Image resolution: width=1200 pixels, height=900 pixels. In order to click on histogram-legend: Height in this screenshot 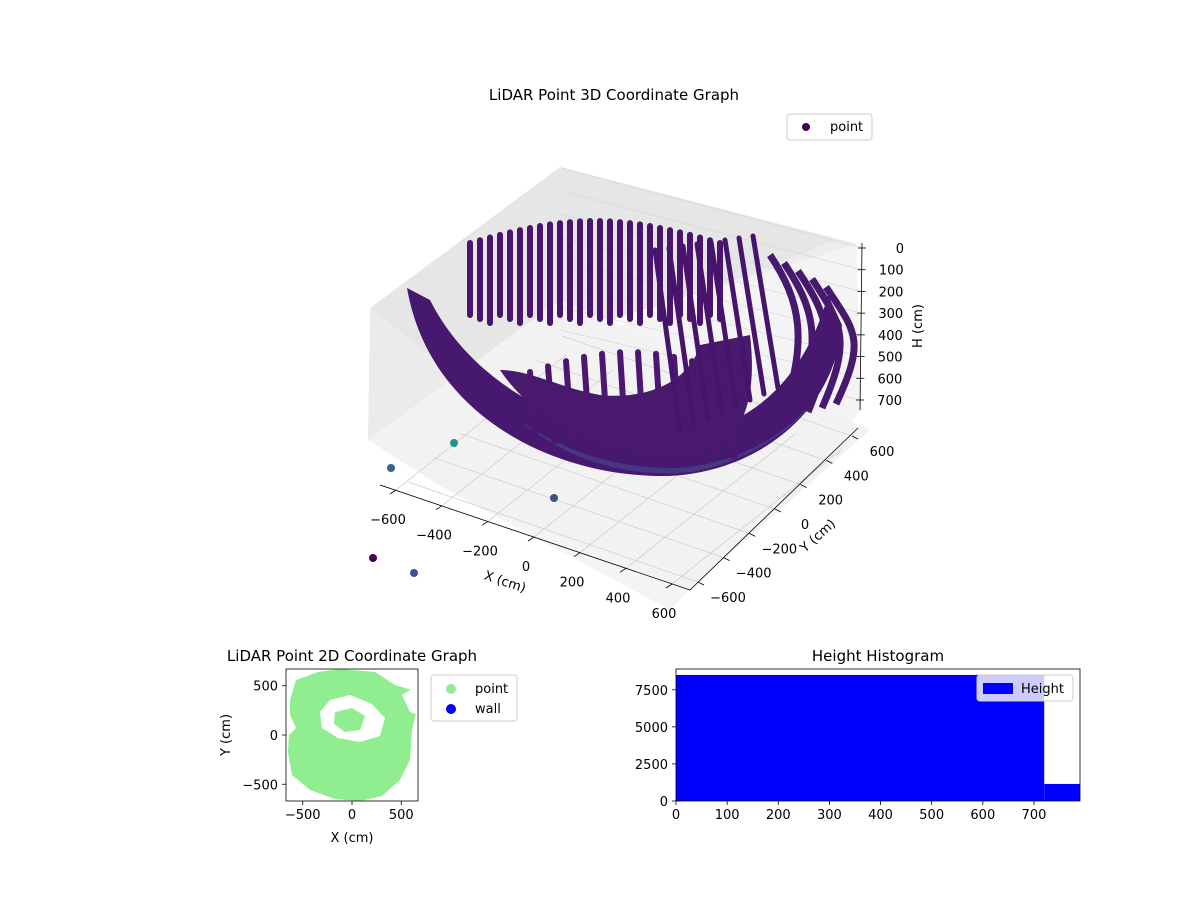, I will do `click(1025, 688)`.